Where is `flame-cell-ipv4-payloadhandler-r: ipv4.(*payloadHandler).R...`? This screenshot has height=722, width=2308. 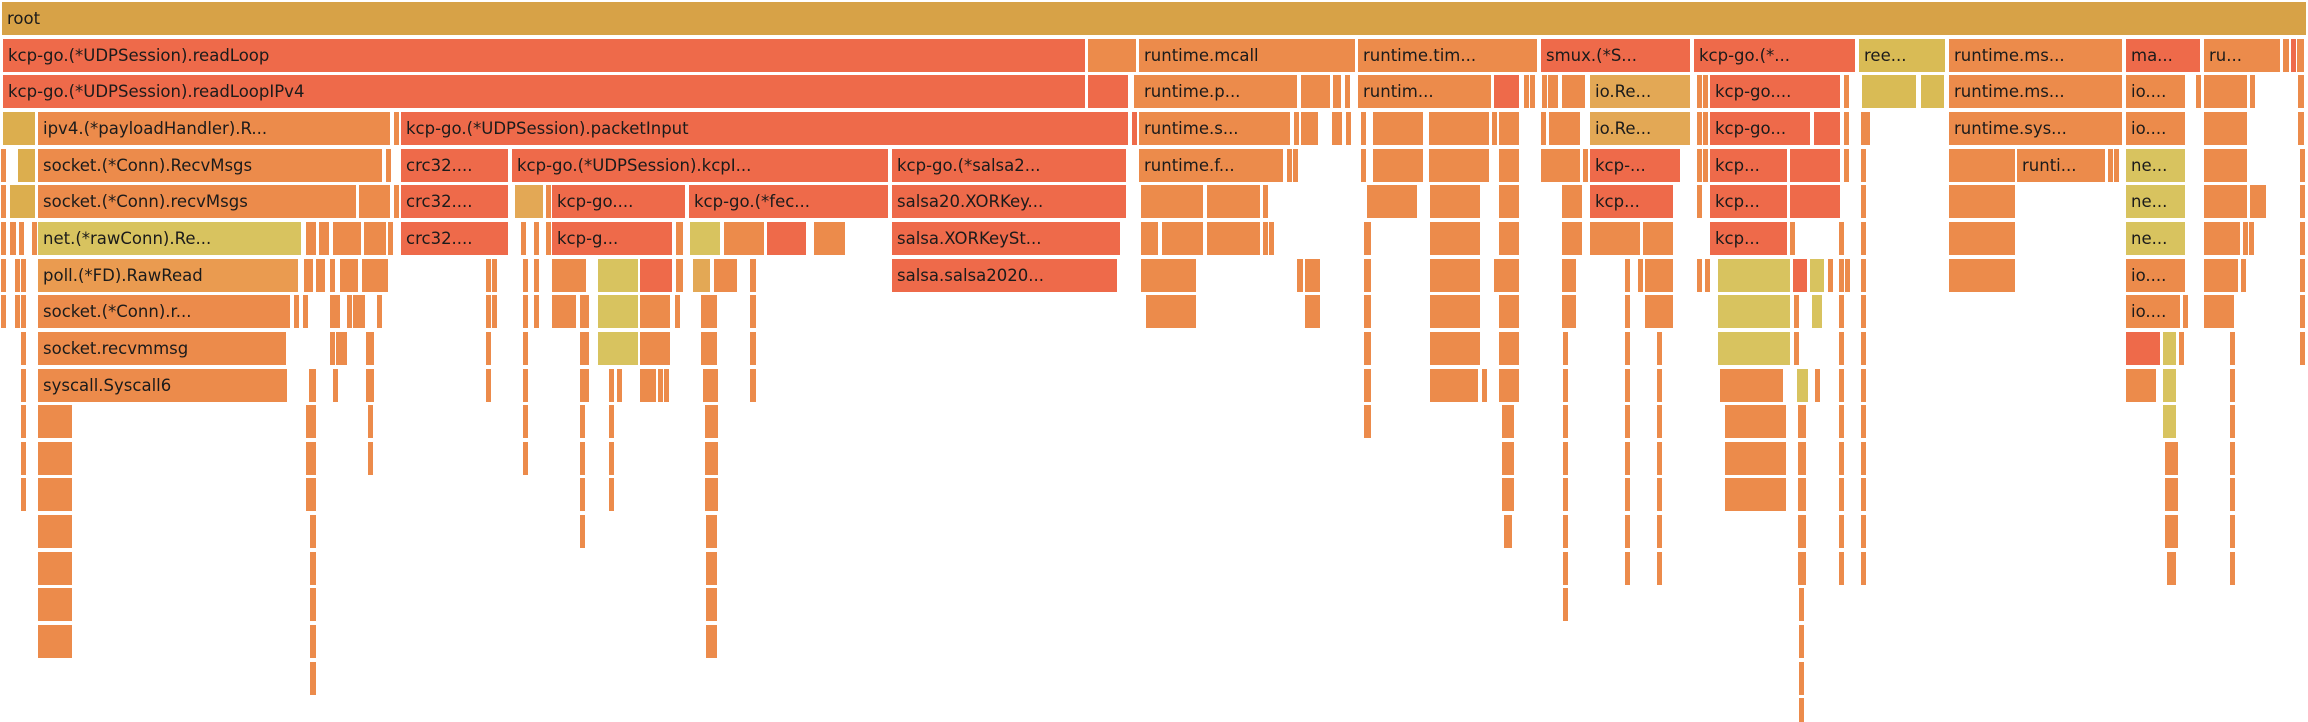
flame-cell-ipv4-payloadhandler-r: ipv4.(*payloadHandler).R... is located at coordinates (214, 128).